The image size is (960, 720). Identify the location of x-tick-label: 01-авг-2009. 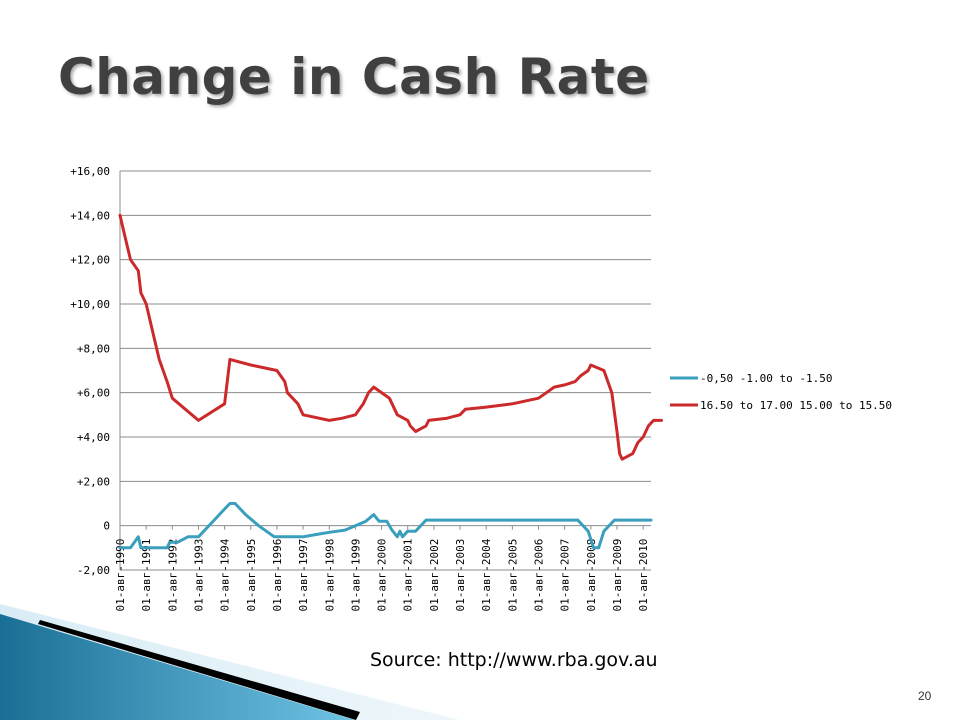
(617, 575).